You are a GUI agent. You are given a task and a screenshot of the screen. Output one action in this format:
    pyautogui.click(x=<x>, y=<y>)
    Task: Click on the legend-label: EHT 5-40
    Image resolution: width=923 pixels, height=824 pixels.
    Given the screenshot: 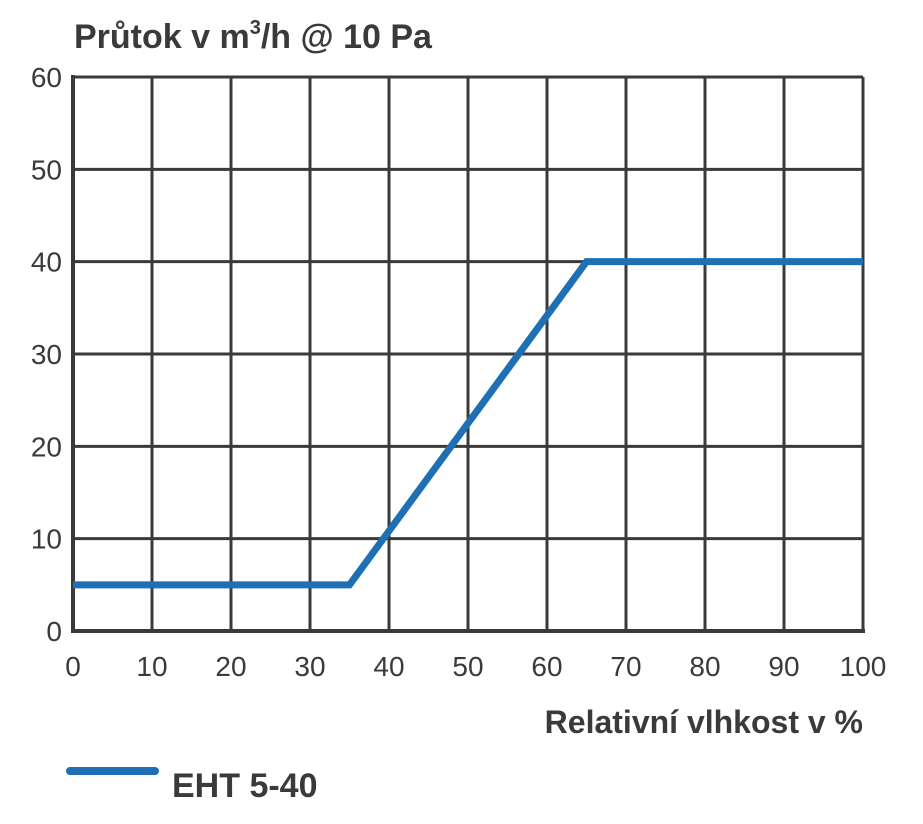 What is the action you would take?
    pyautogui.click(x=245, y=786)
    